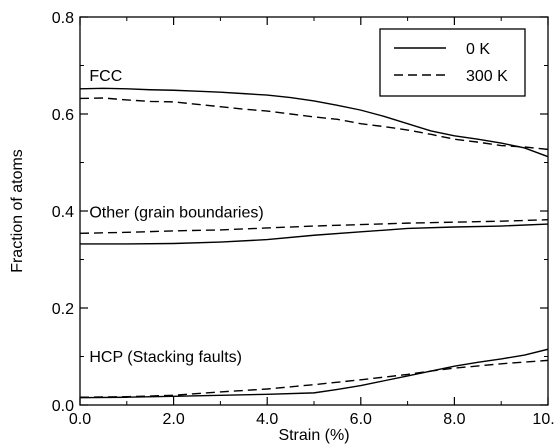 The width and height of the screenshot is (555, 447). Describe the element at coordinates (165, 357) in the screenshot. I see `annotation-label: HCP (Stacking faults)` at that location.